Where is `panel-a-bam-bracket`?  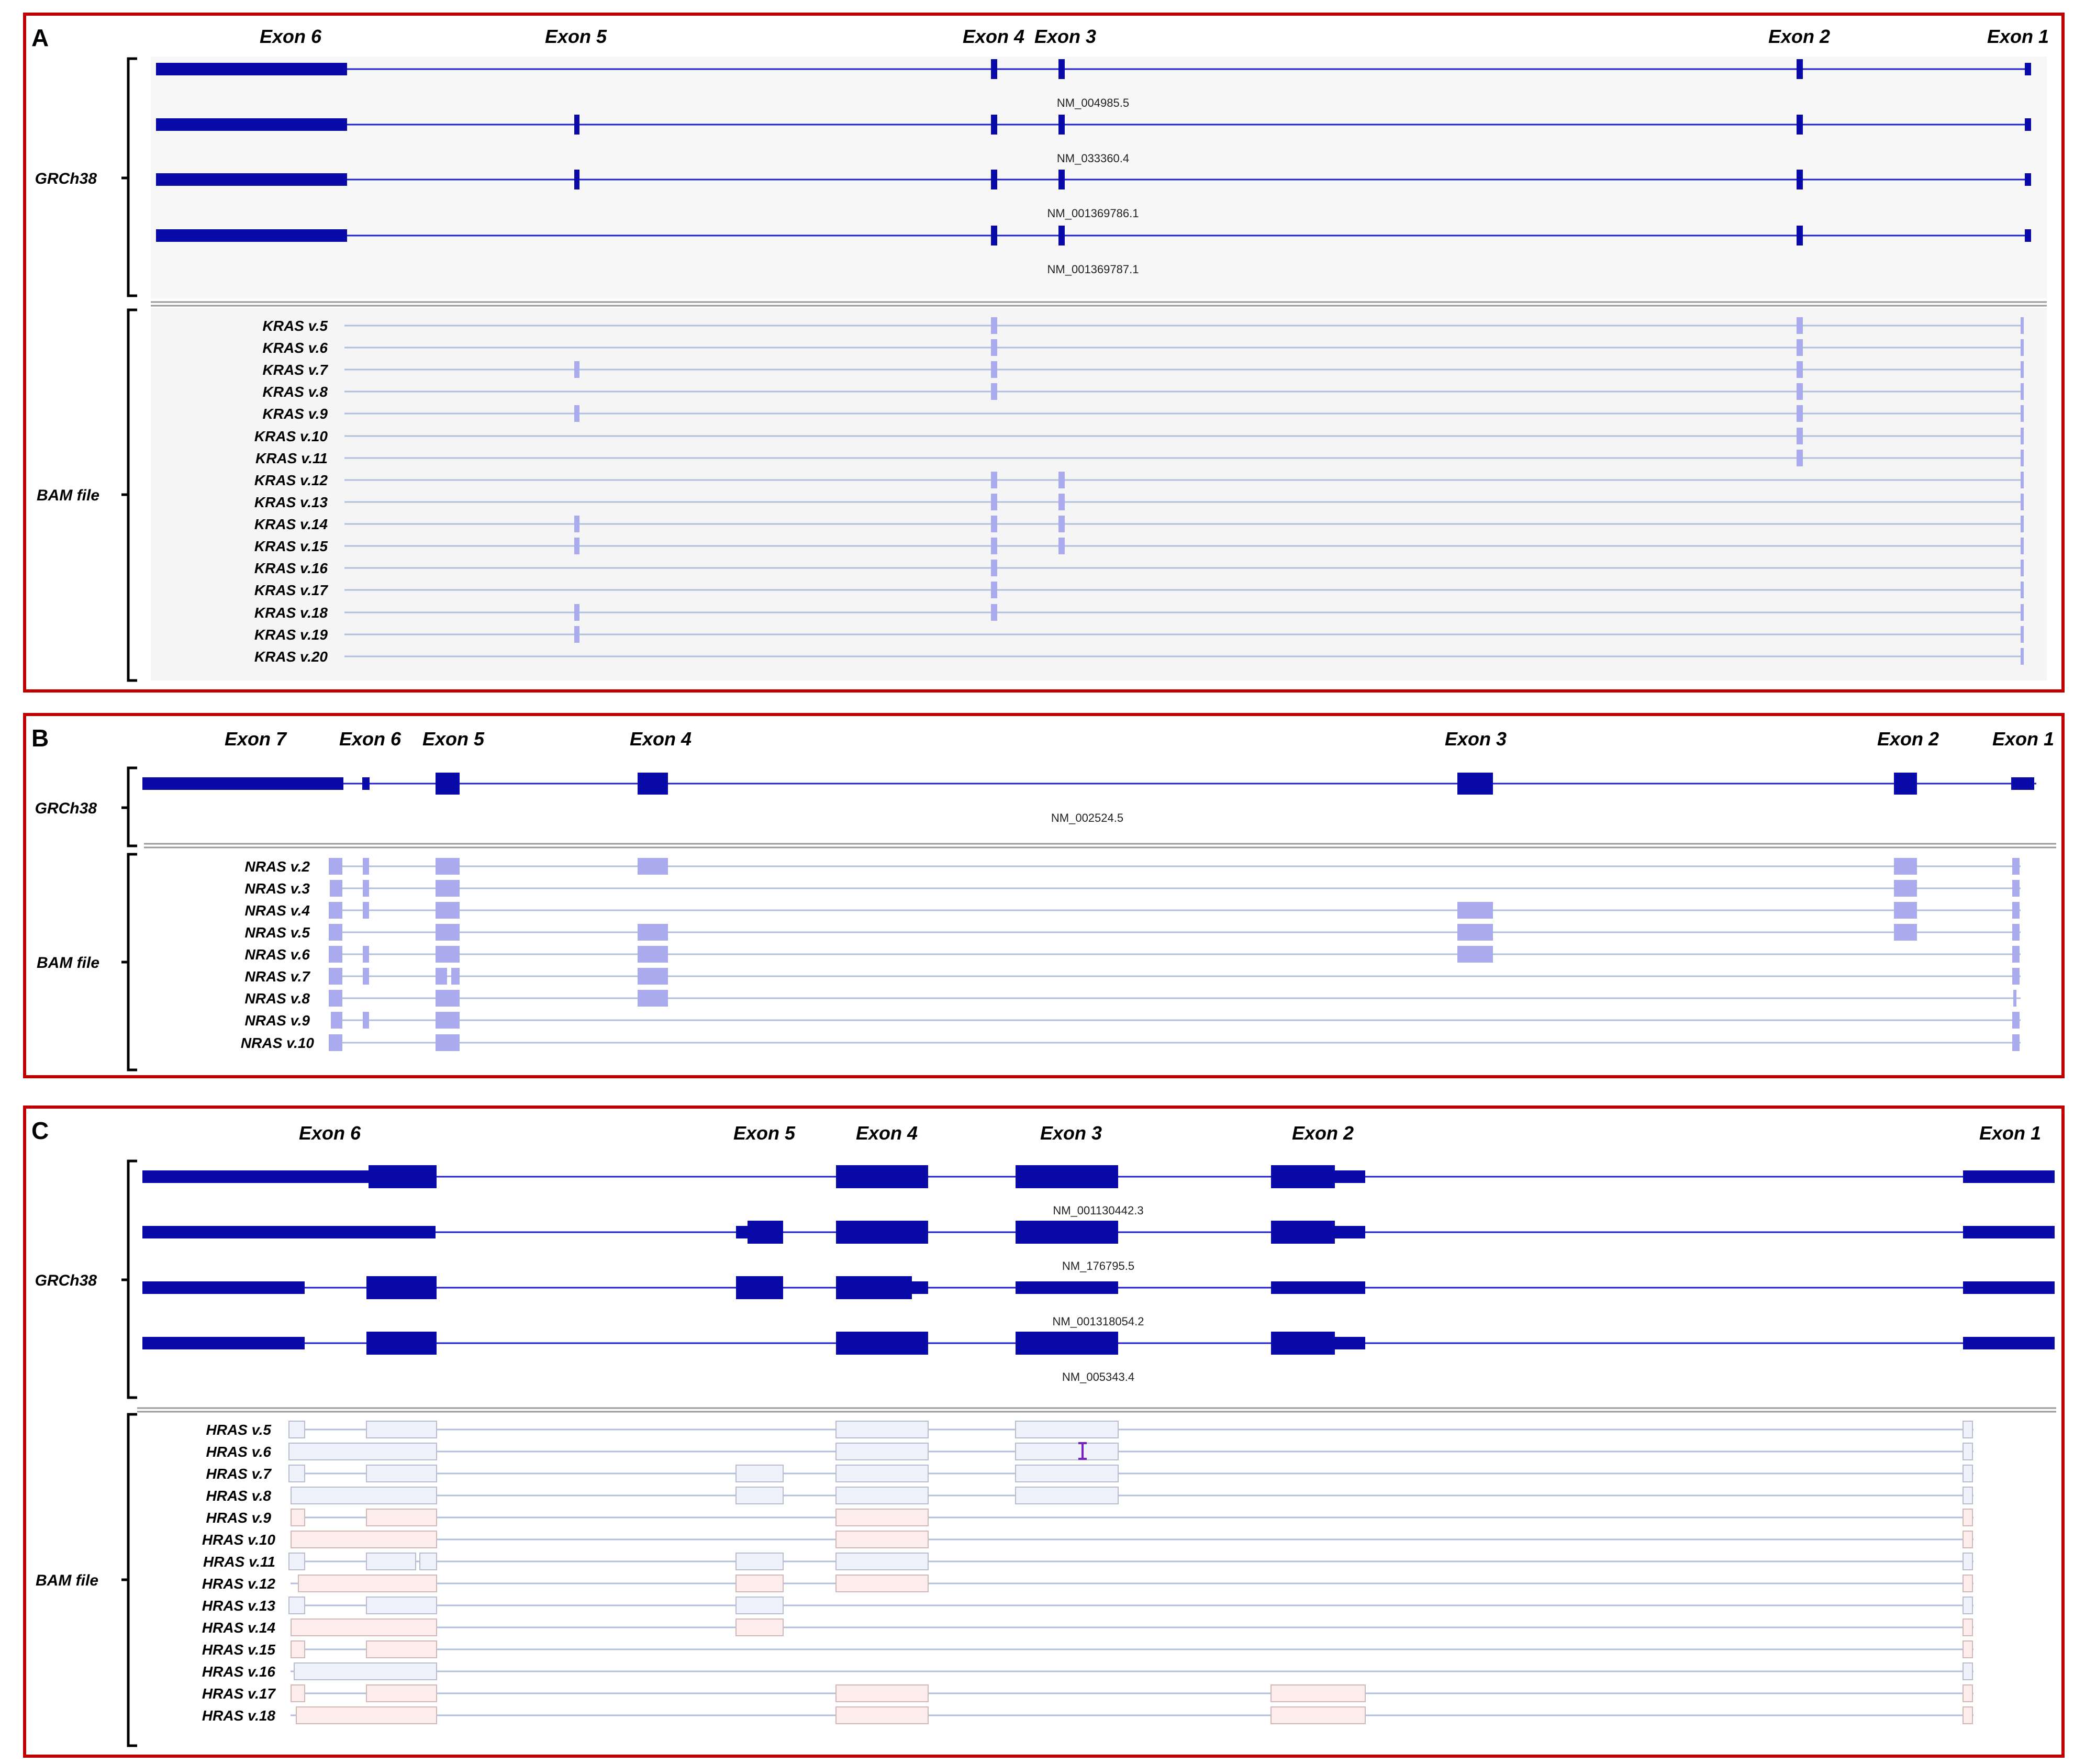
panel-a-bam-bracket is located at coordinates (129, 495).